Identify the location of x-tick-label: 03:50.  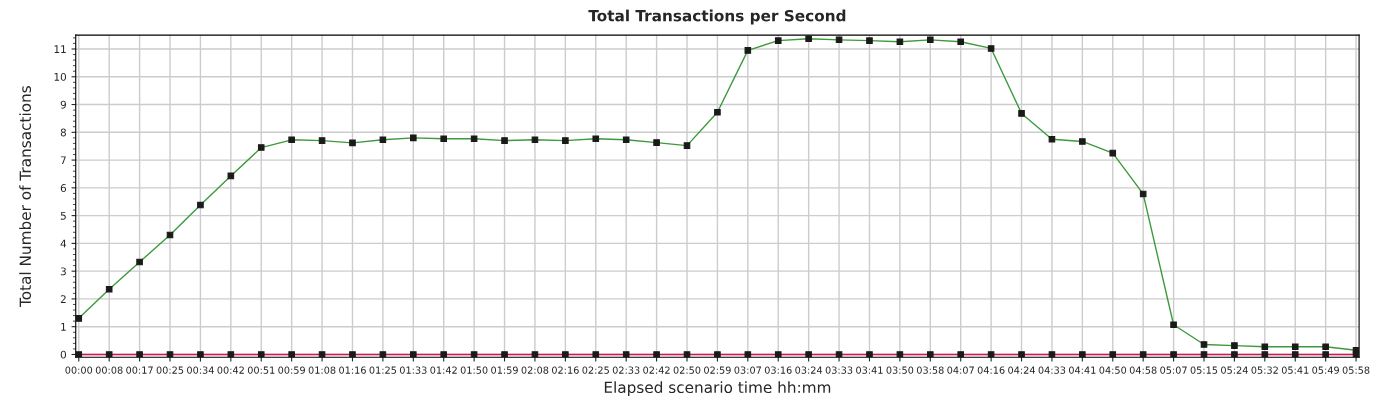
(900, 370).